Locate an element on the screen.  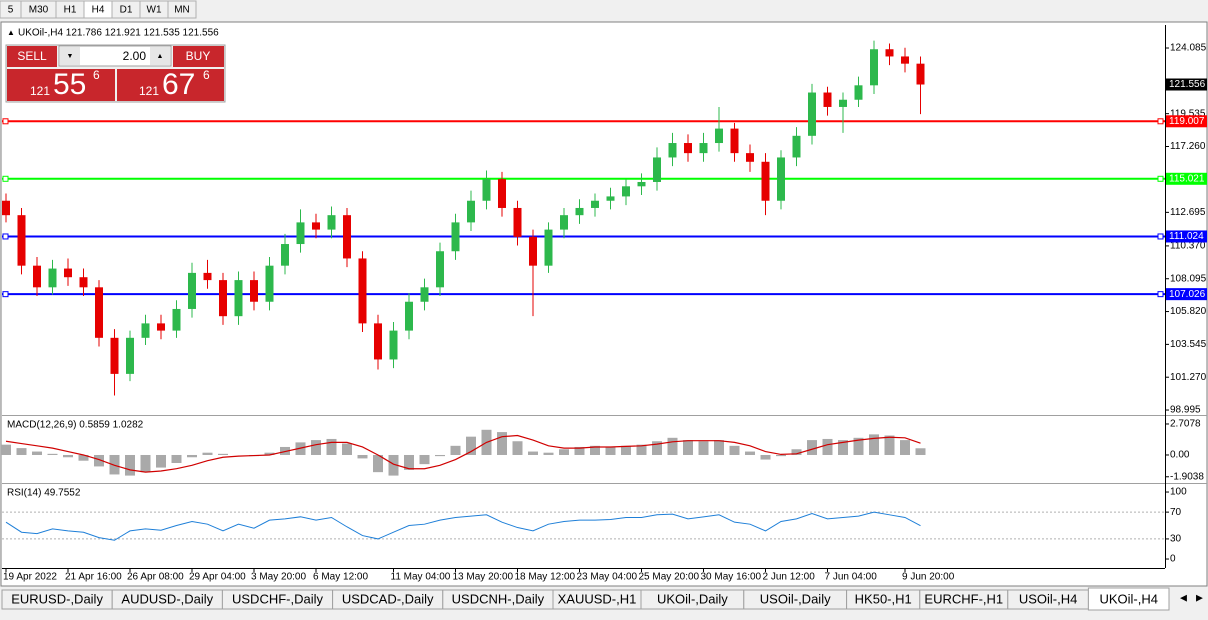
current-price-bg is located at coordinates (1186, 84).